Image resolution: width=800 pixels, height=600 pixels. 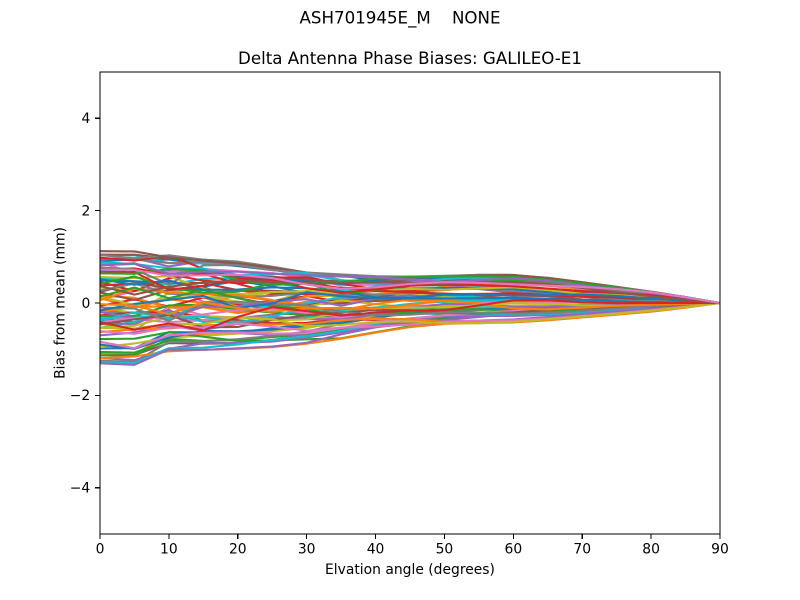 What do you see at coordinates (80, 489) in the screenshot?
I see `y-tick-label-−4: −4` at bounding box center [80, 489].